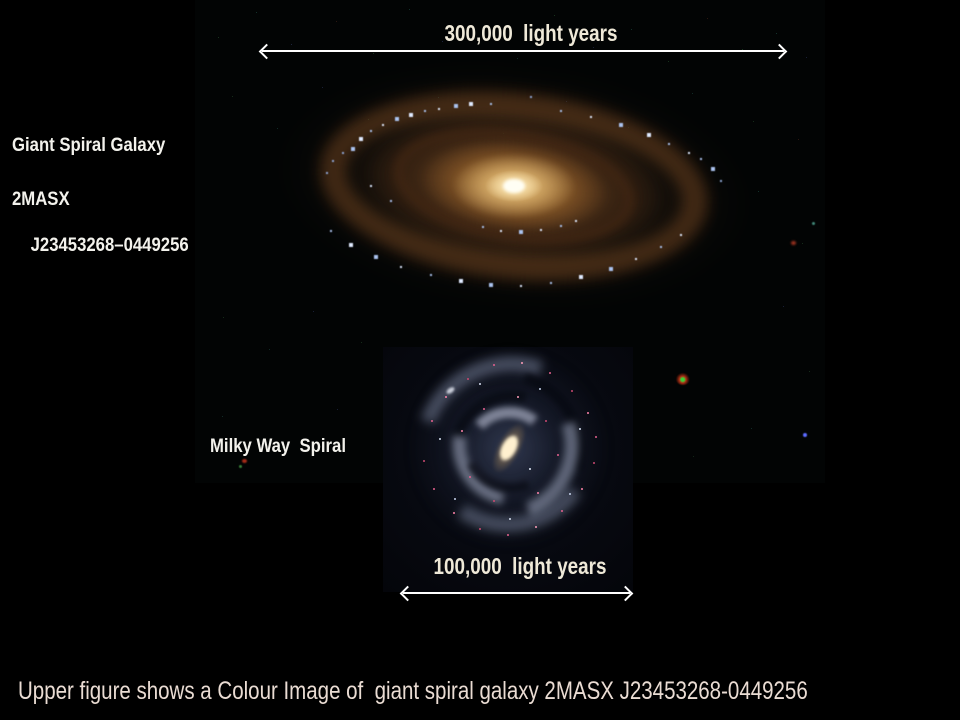  I want to click on bottom-scale-label: 100,000 light years, so click(520, 566).